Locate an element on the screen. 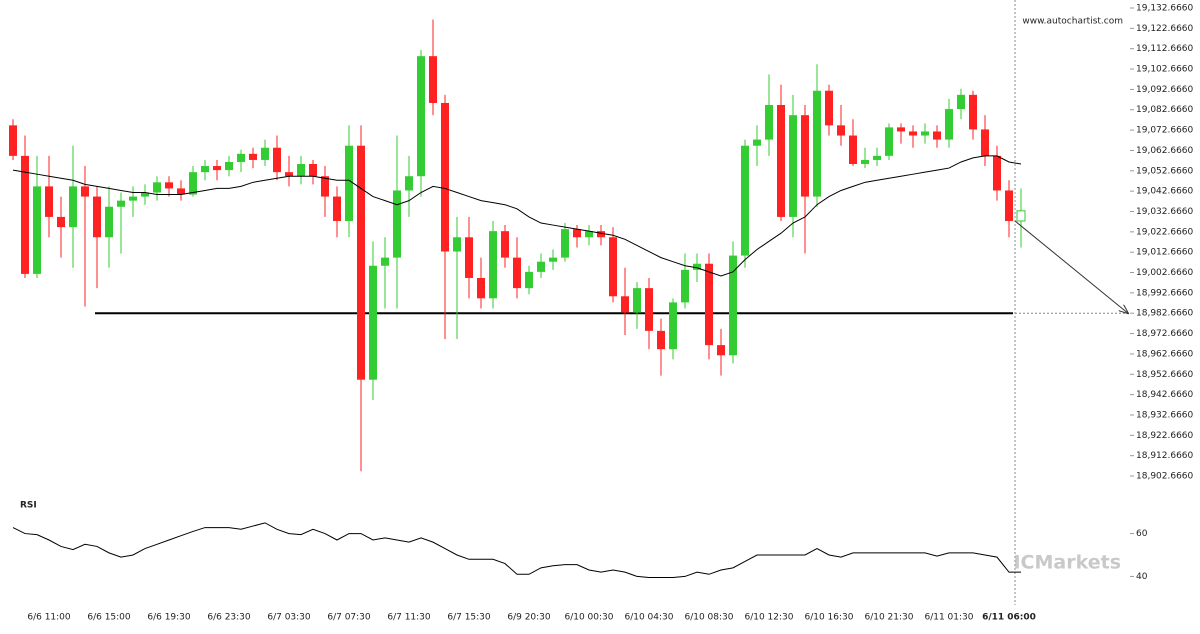 The height and width of the screenshot is (634, 1200). x-tick-label: 6/7 15:30 is located at coordinates (469, 618).